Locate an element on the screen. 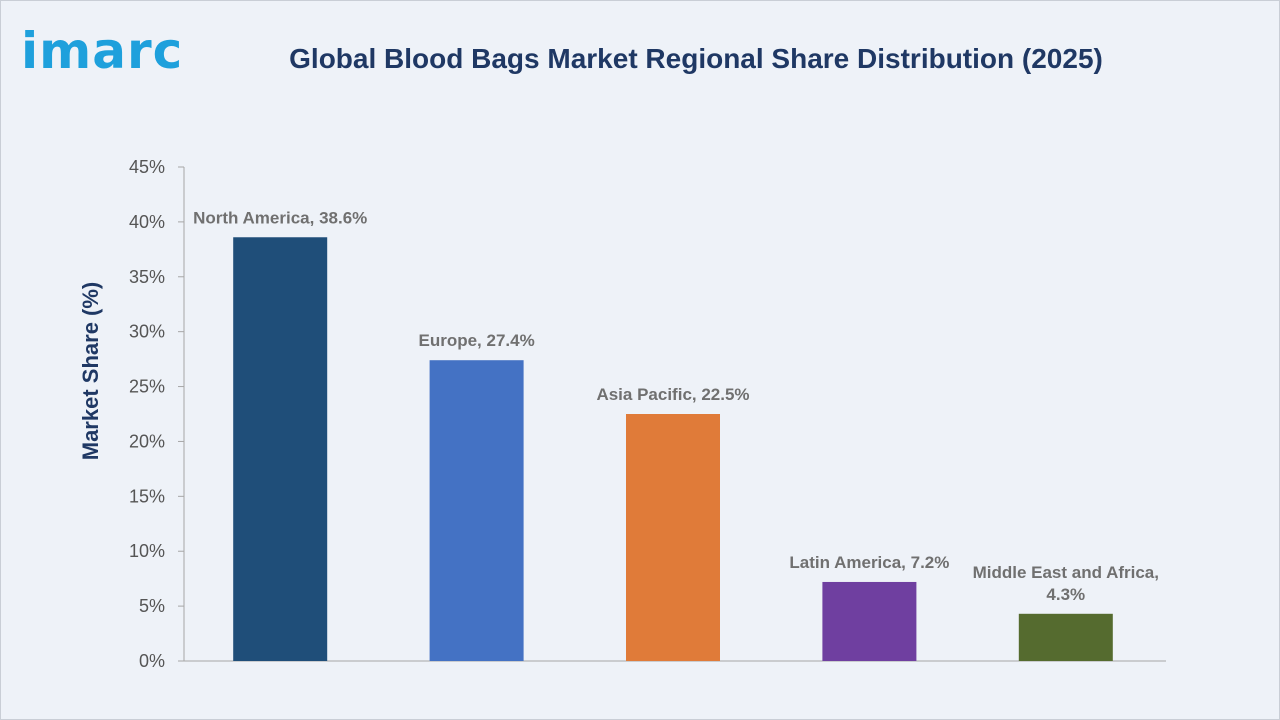 Image resolution: width=1280 pixels, height=720 pixels. data-label: Latin America, 7.2% is located at coordinates (869, 562).